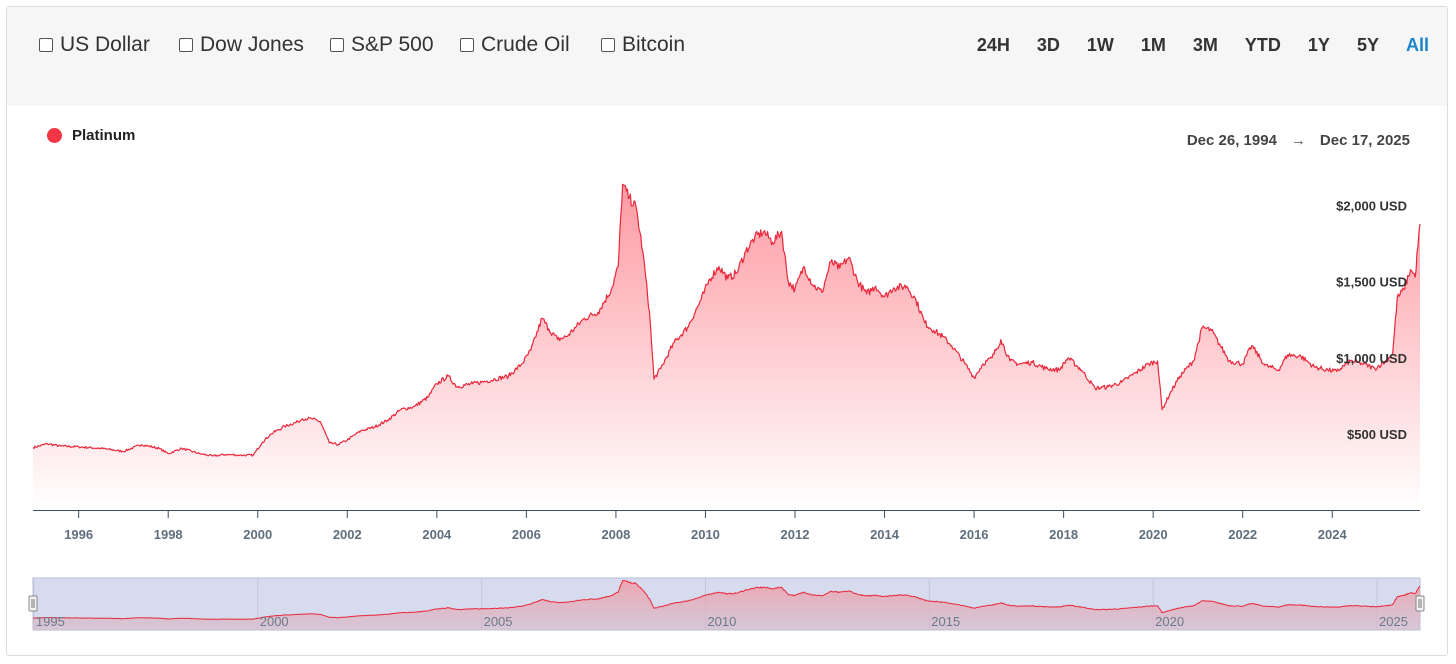 This screenshot has height=664, width=1456. Describe the element at coordinates (1364, 140) in the screenshot. I see `date-range-end: Dec 17, 2025` at that location.